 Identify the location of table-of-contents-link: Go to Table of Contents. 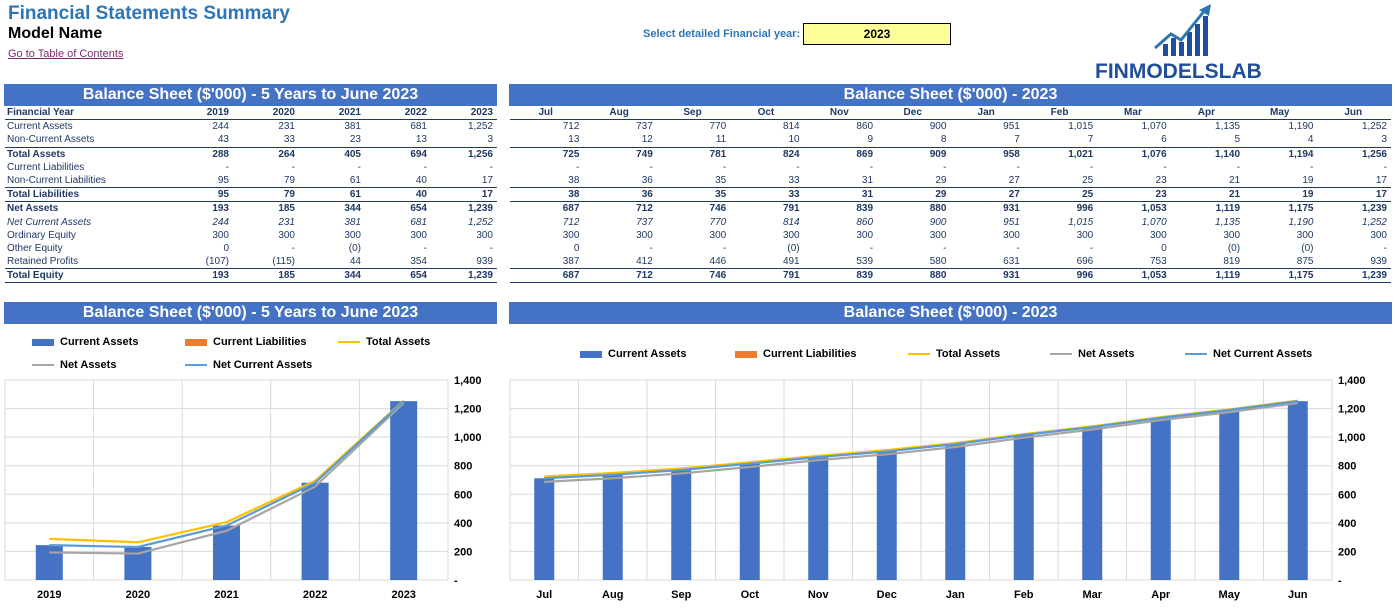
(66, 54).